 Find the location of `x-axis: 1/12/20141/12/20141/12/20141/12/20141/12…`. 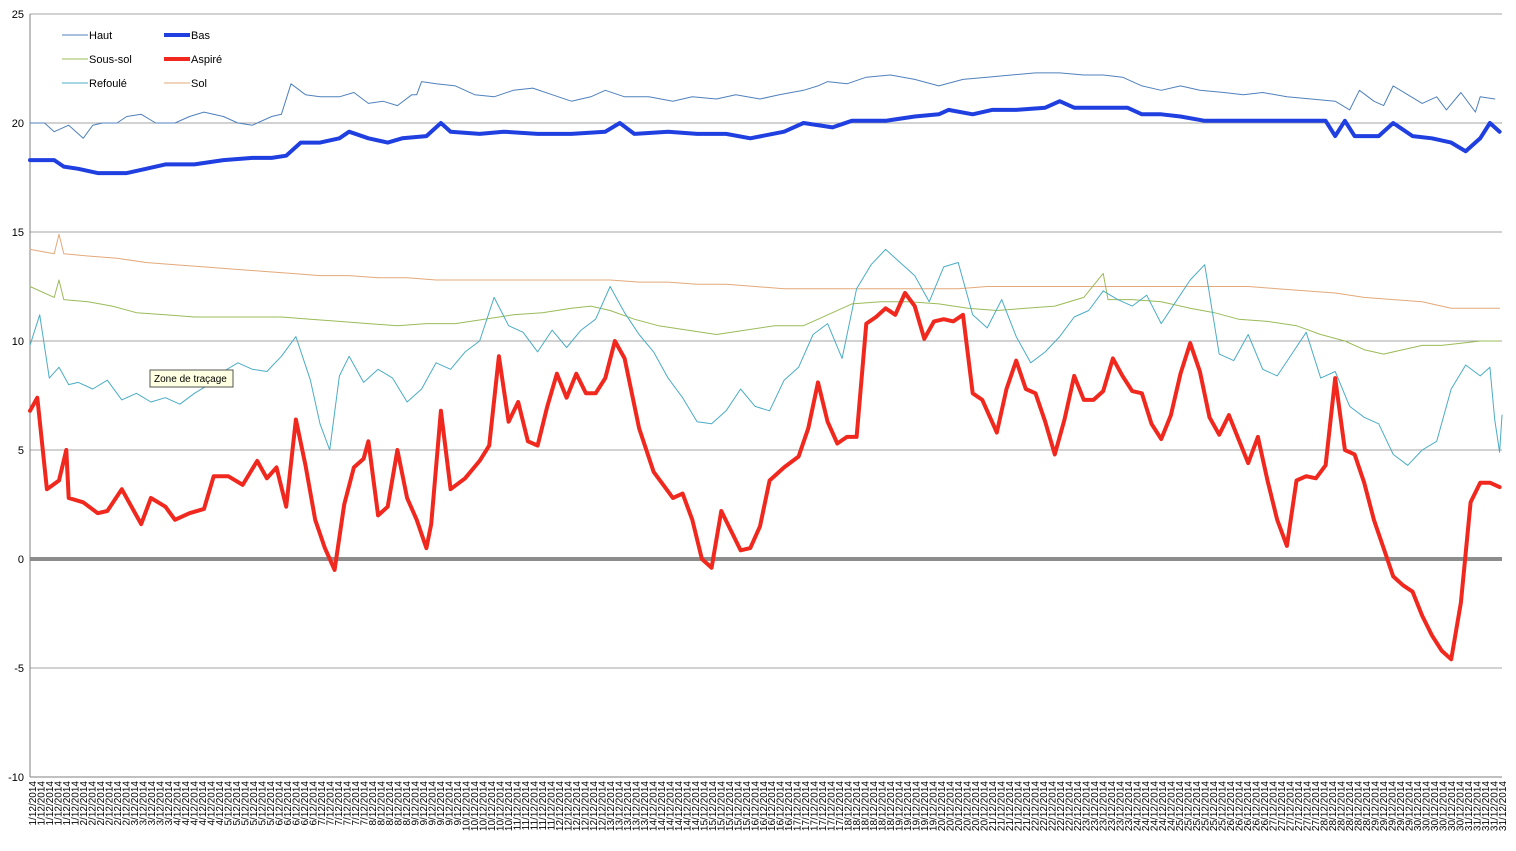

x-axis: 1/12/20141/12/20141/12/20141/12/20141/12… is located at coordinates (768, 803).